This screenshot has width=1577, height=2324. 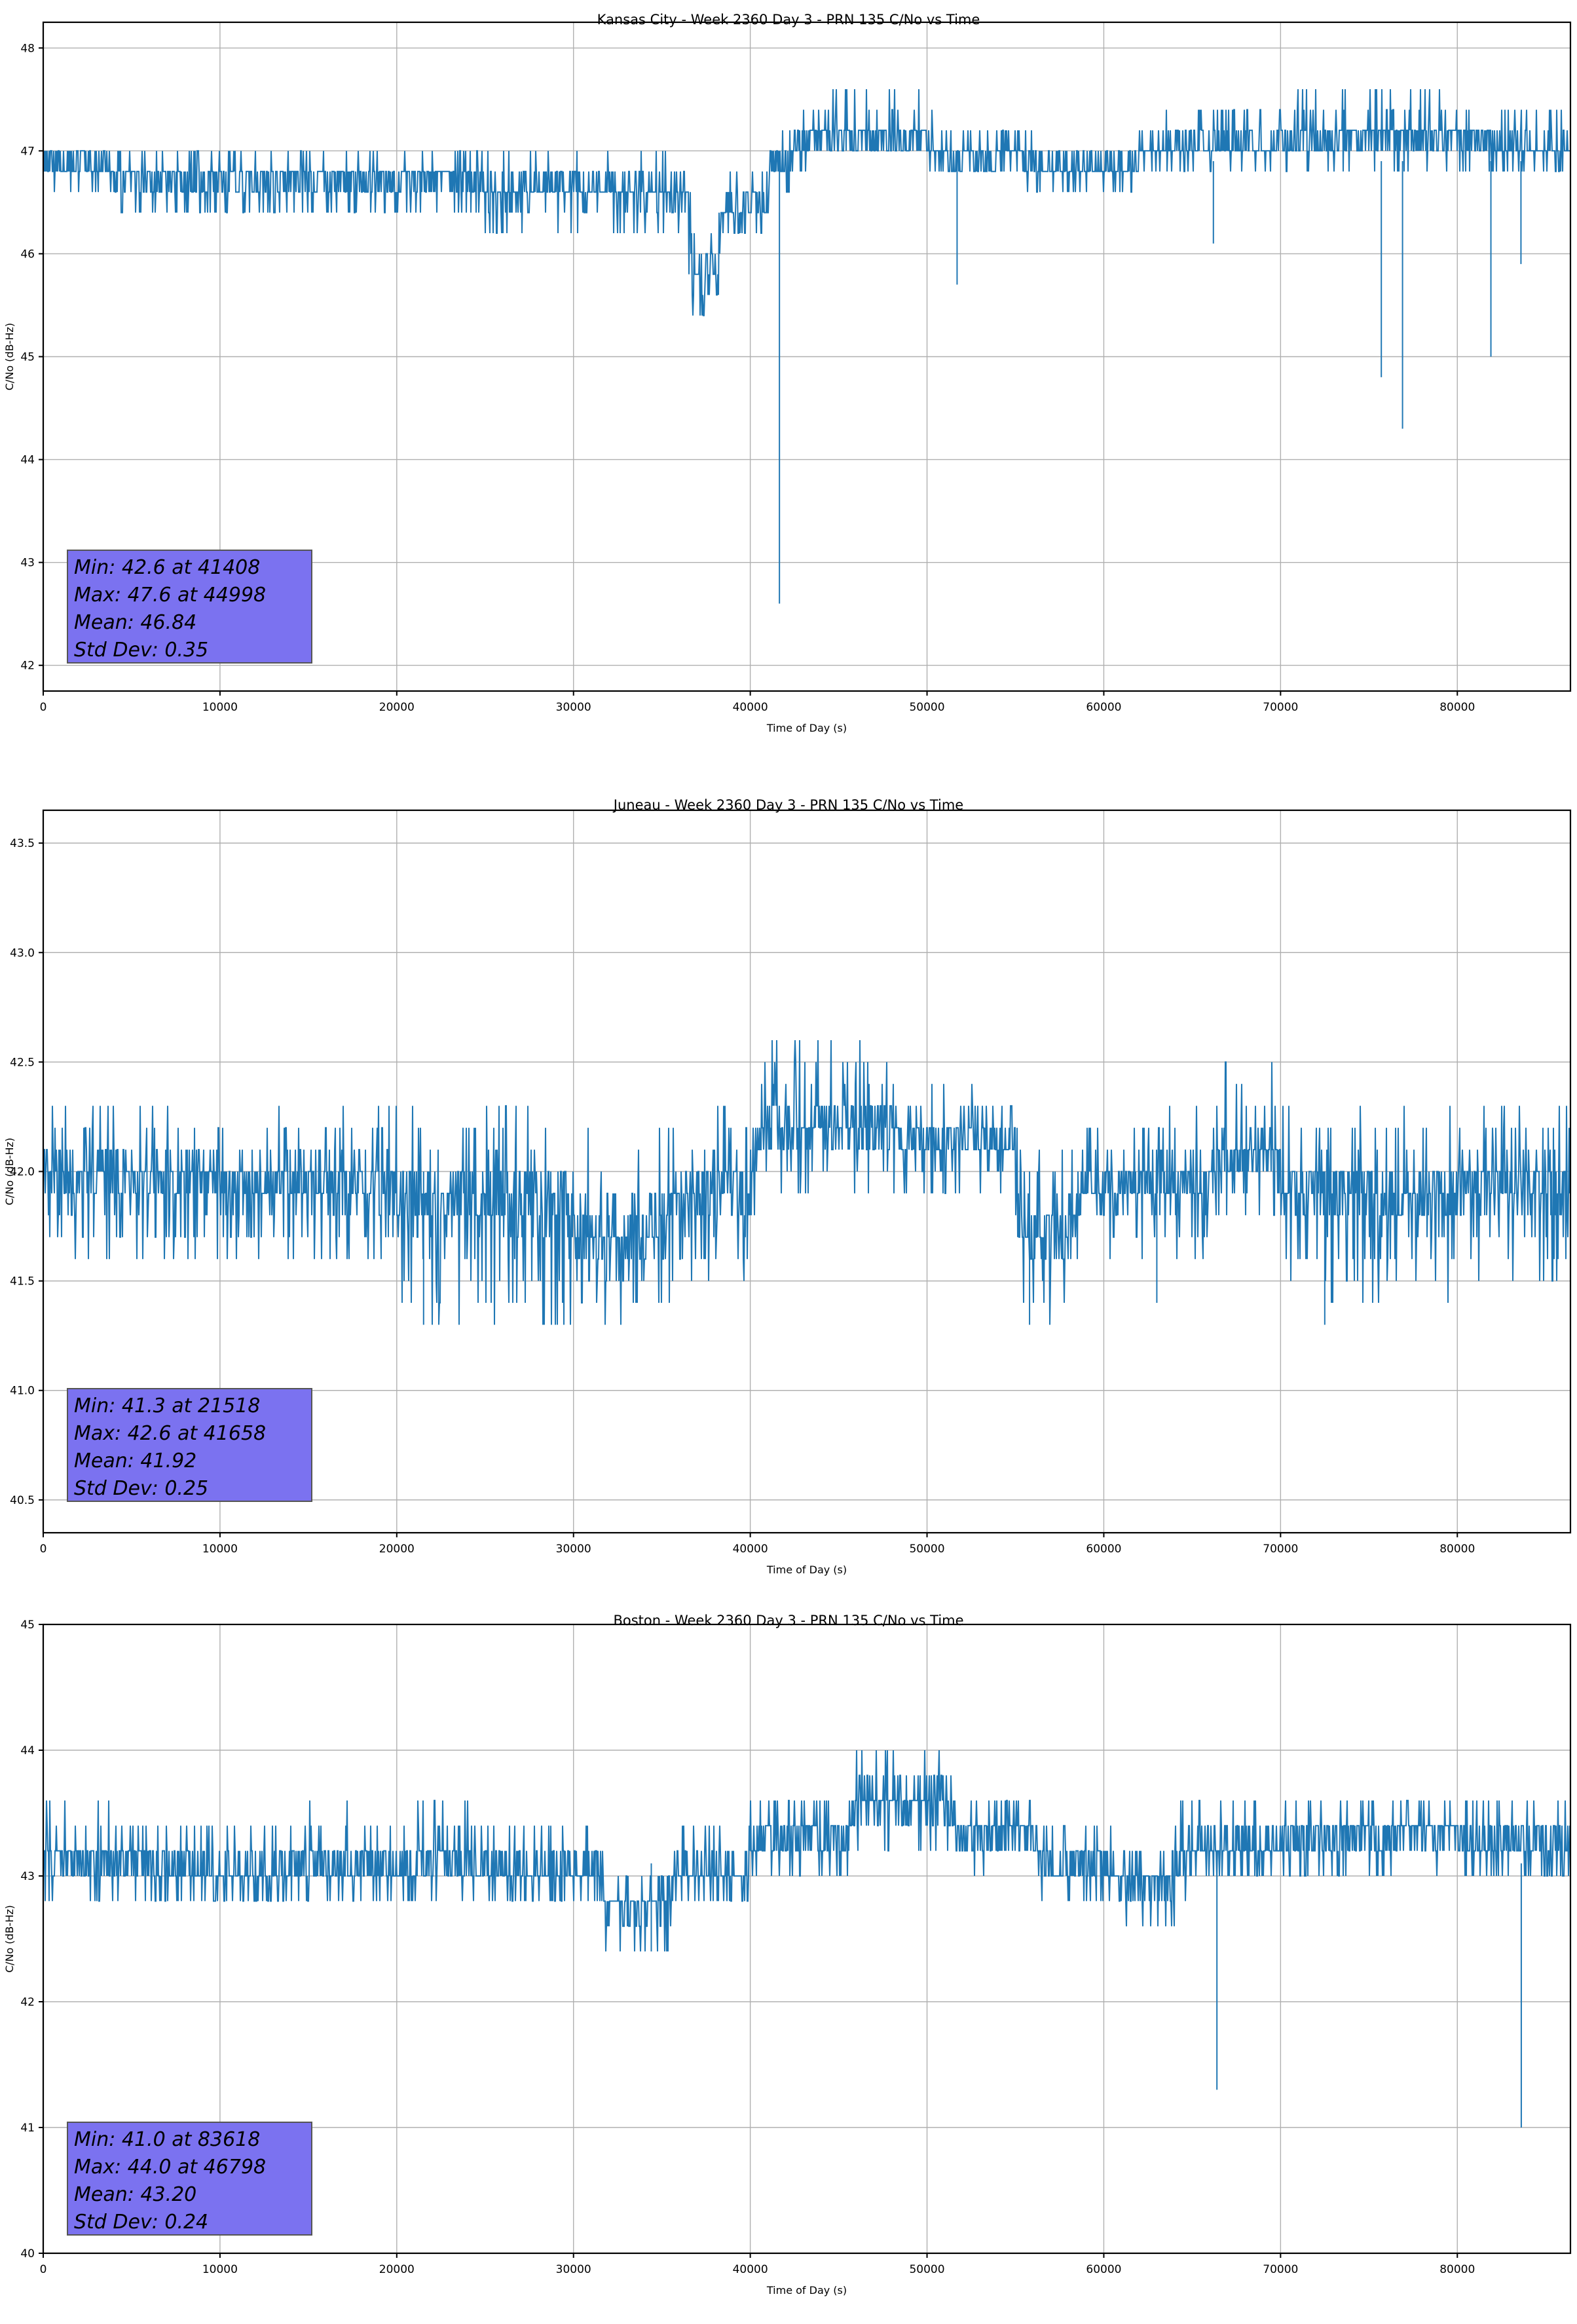 I want to click on stats-max-label: Max: 44.0 at 46798, so click(x=170, y=2167).